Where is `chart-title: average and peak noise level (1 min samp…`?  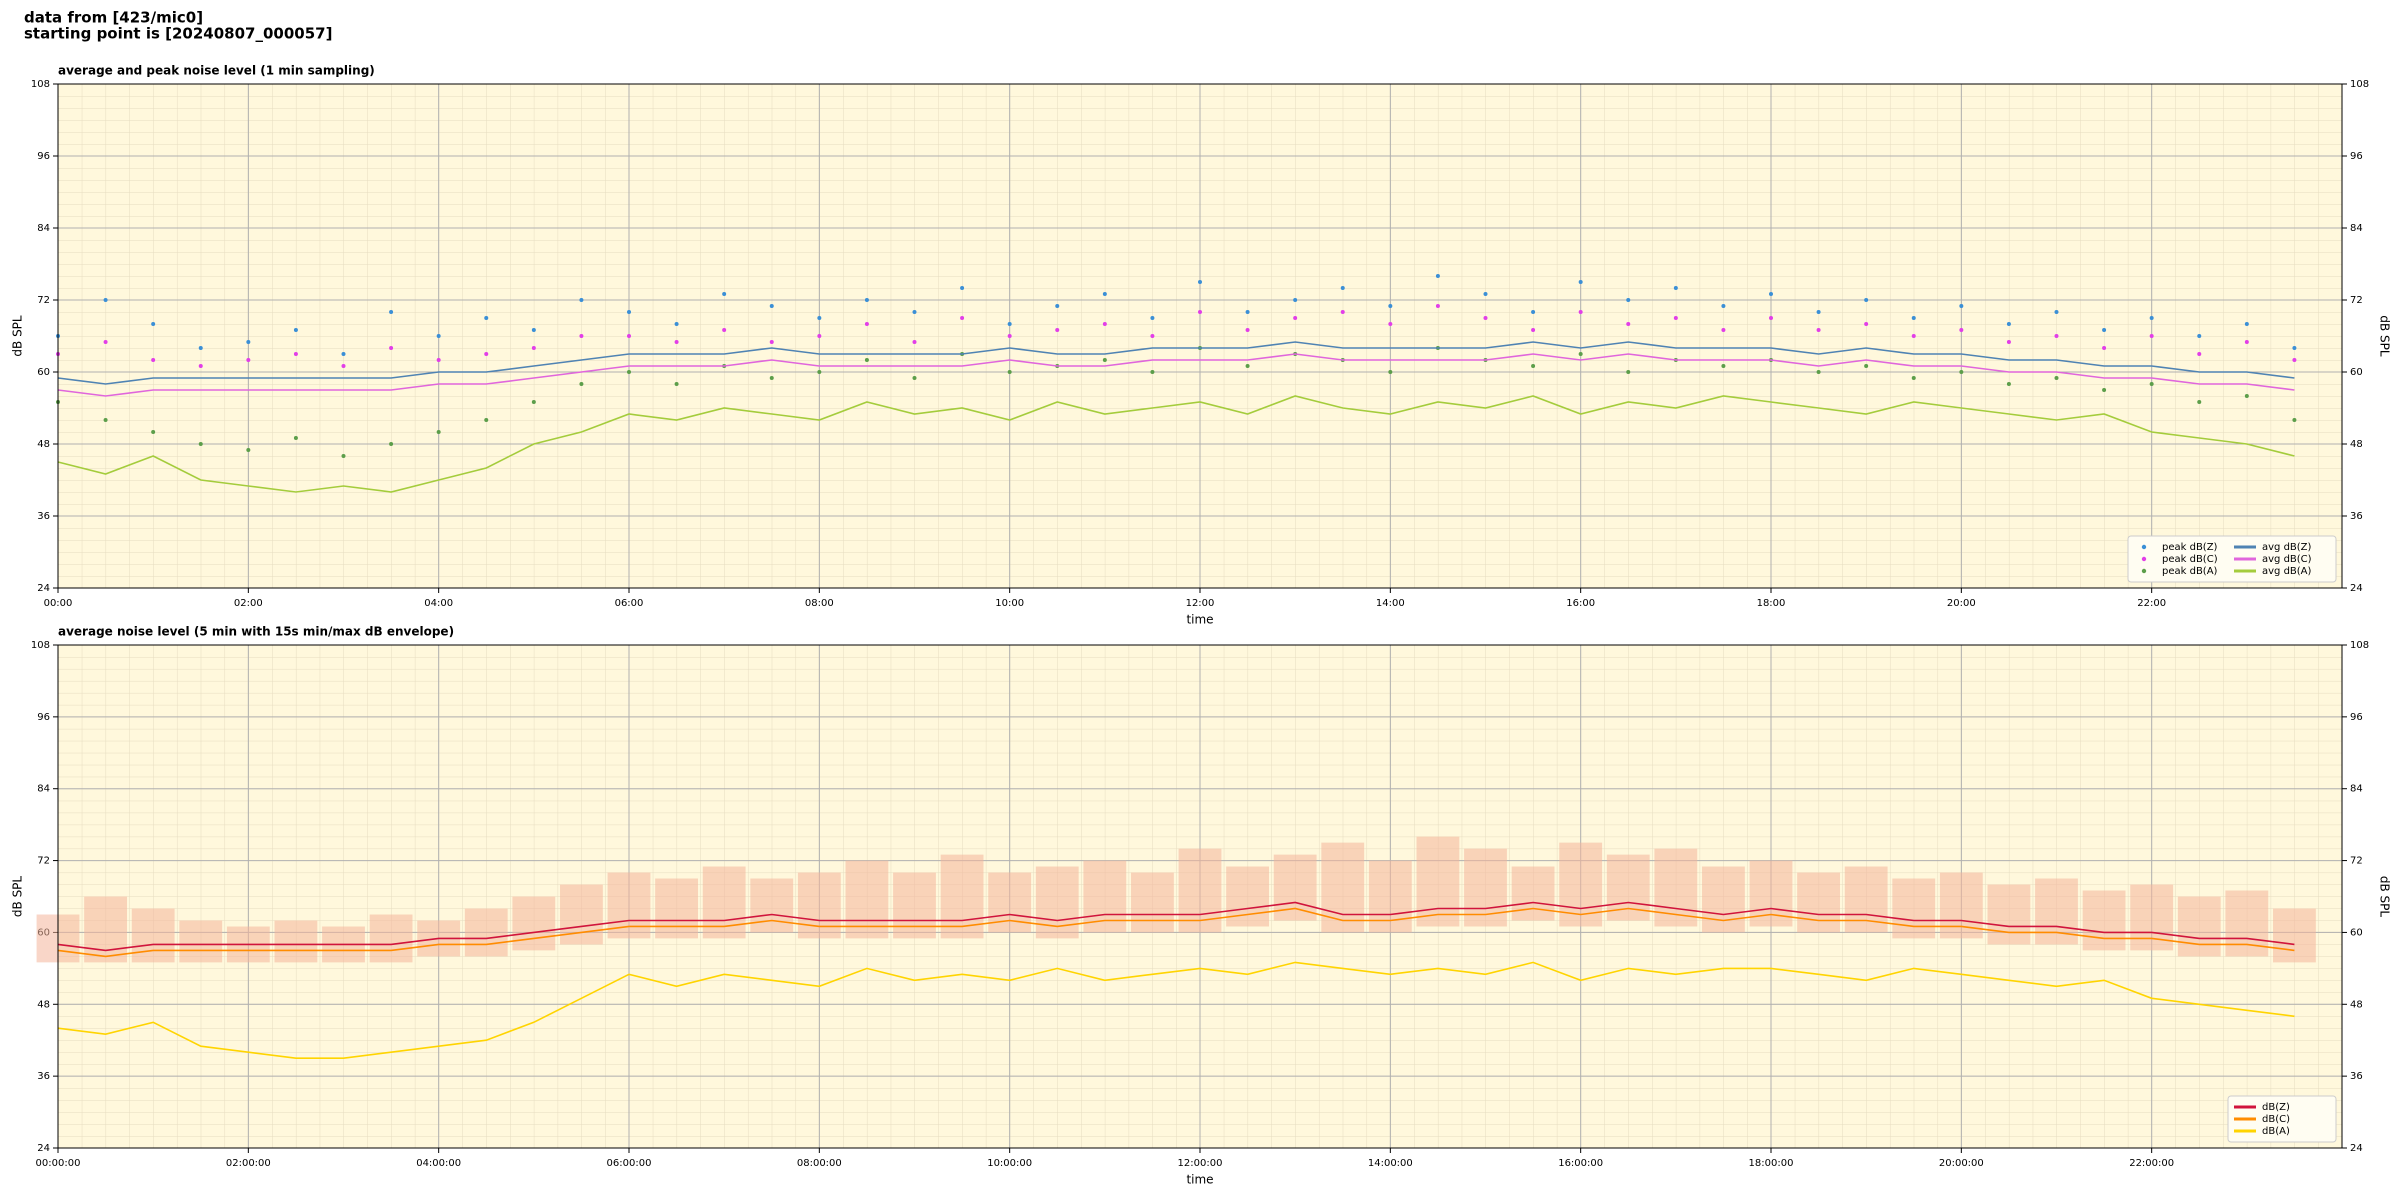 chart-title: average and peak noise level (1 min samp… is located at coordinates (216, 71).